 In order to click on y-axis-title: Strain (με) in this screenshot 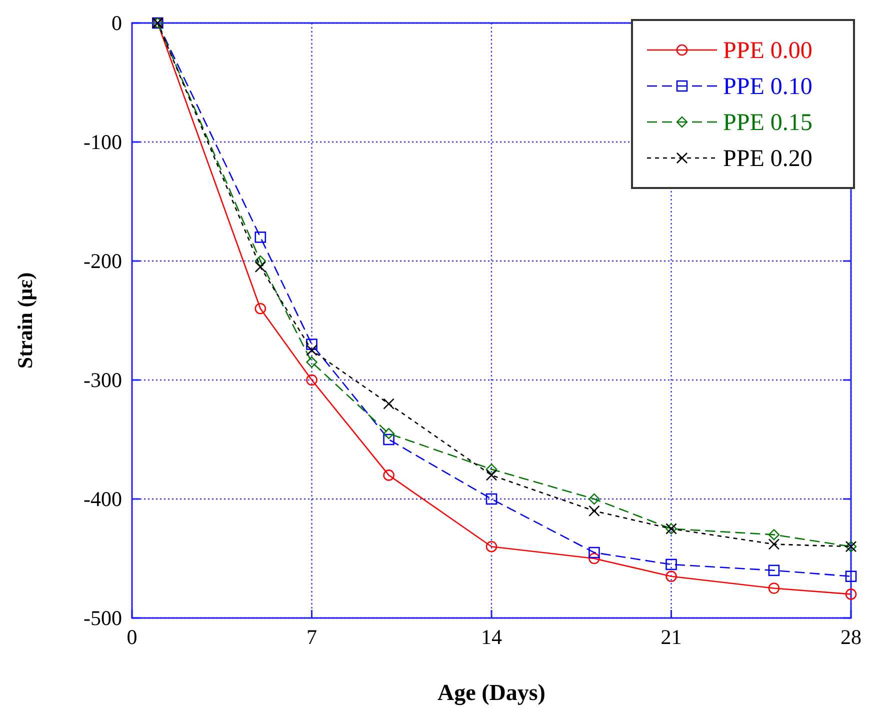, I will do `click(25, 320)`.